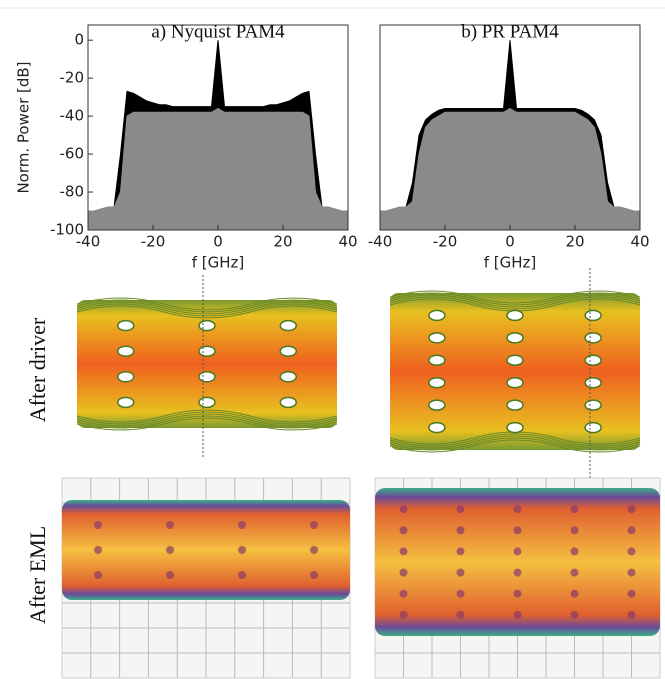  I want to click on y-tick-label: -80, so click(72, 192).